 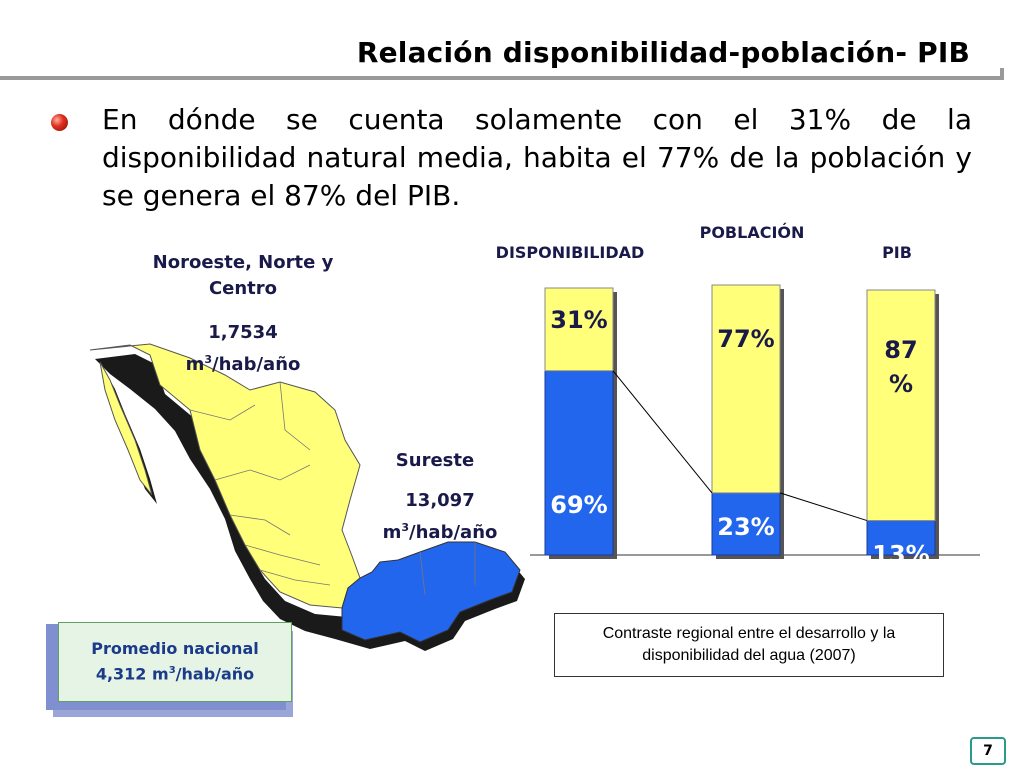 I want to click on south-unit-rest: /hab/año, so click(x=453, y=532).